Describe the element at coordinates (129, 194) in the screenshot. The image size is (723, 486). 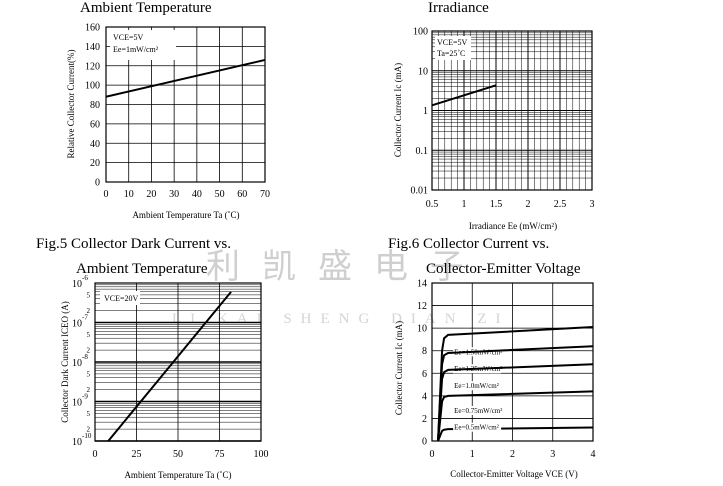
I see `x-tick-label: 10` at that location.